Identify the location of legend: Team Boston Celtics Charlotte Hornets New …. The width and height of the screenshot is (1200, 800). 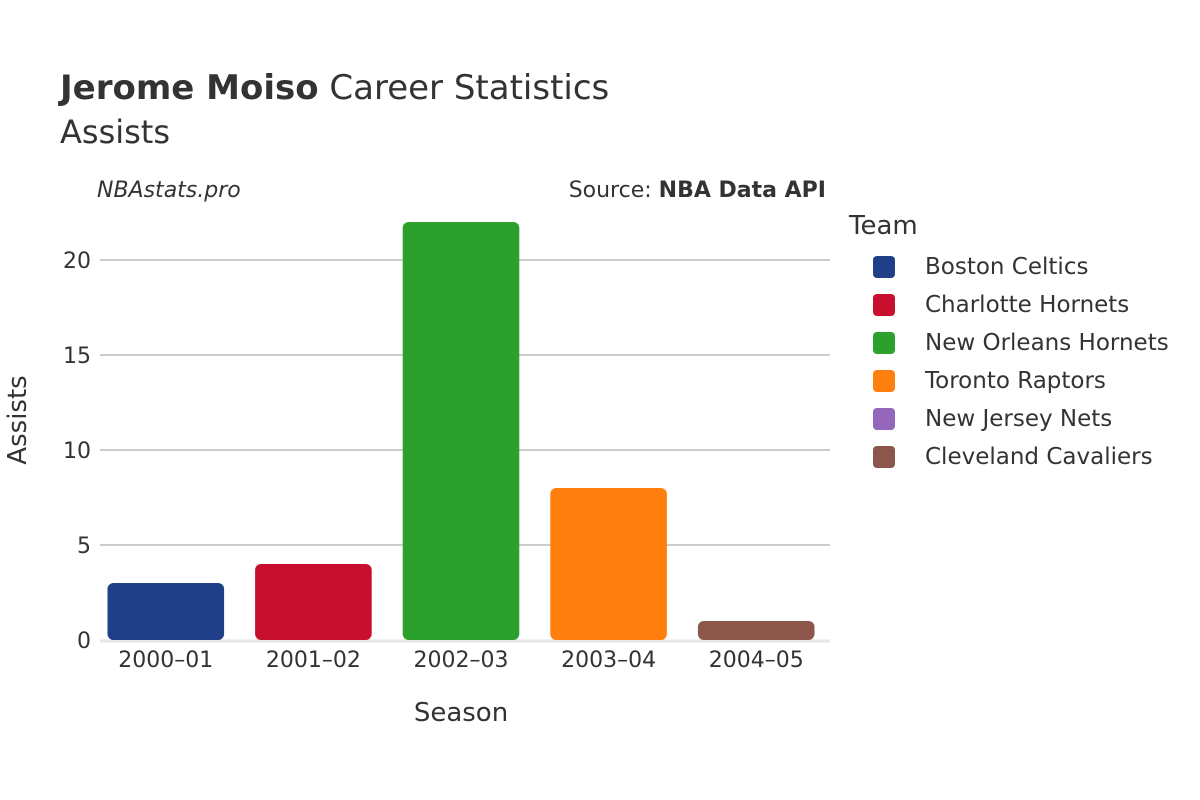
(1009, 342).